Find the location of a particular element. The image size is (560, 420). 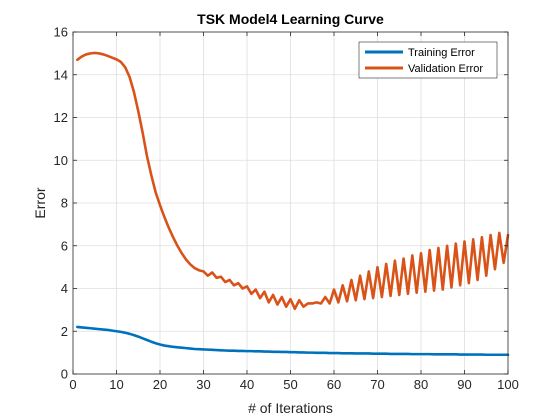

legend-label-validation-error: Validation Error is located at coordinates (445, 69).